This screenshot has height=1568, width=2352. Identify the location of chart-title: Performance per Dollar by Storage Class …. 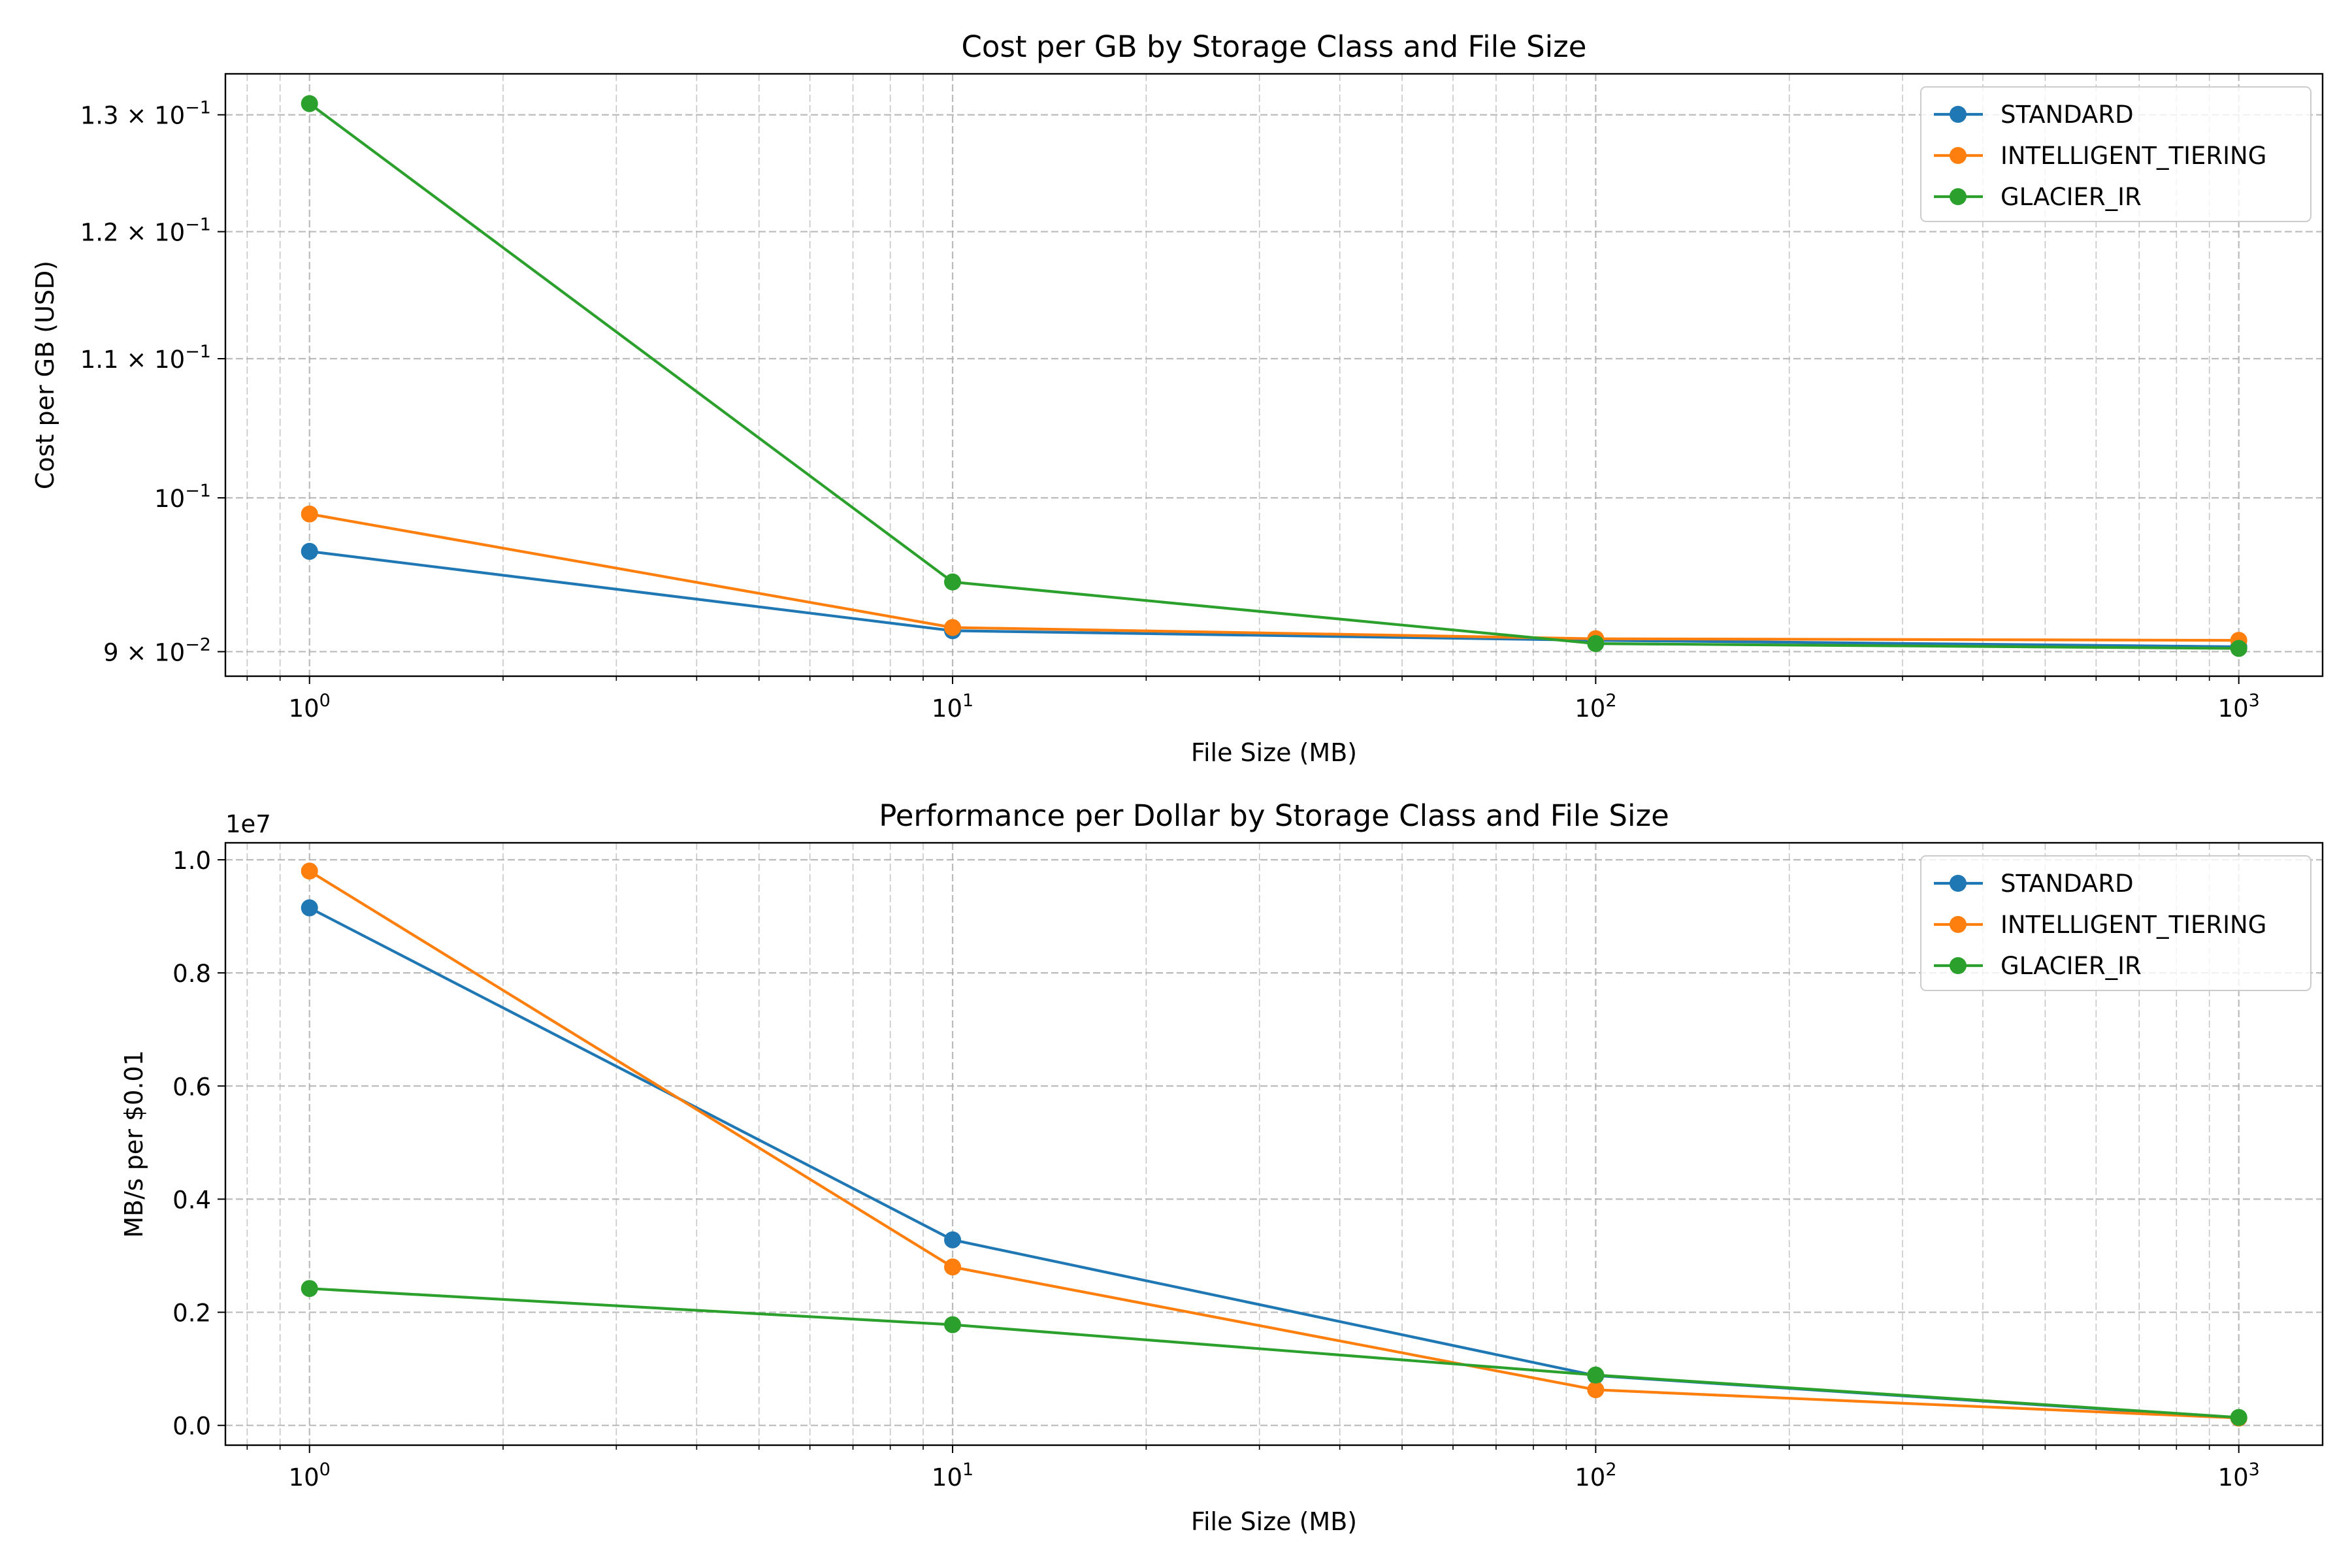
(1274, 815).